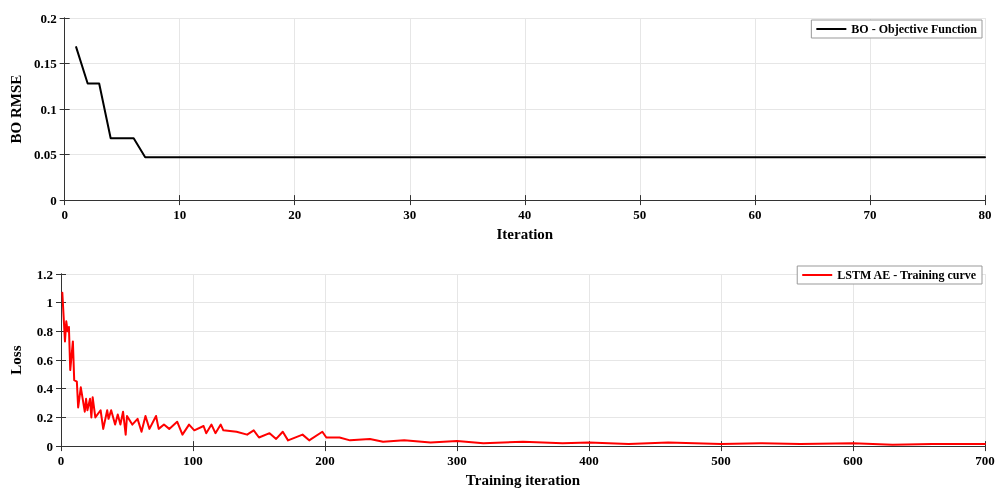 The width and height of the screenshot is (1004, 492). I want to click on legend-label: BO - Objective Function, so click(914, 29).